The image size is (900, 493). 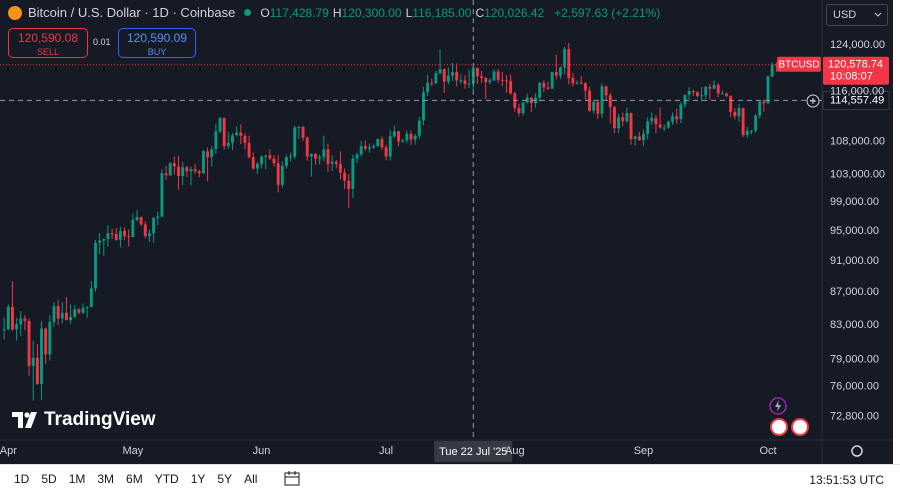 I want to click on buy-button: 120,590.09 BUY, so click(x=157, y=43).